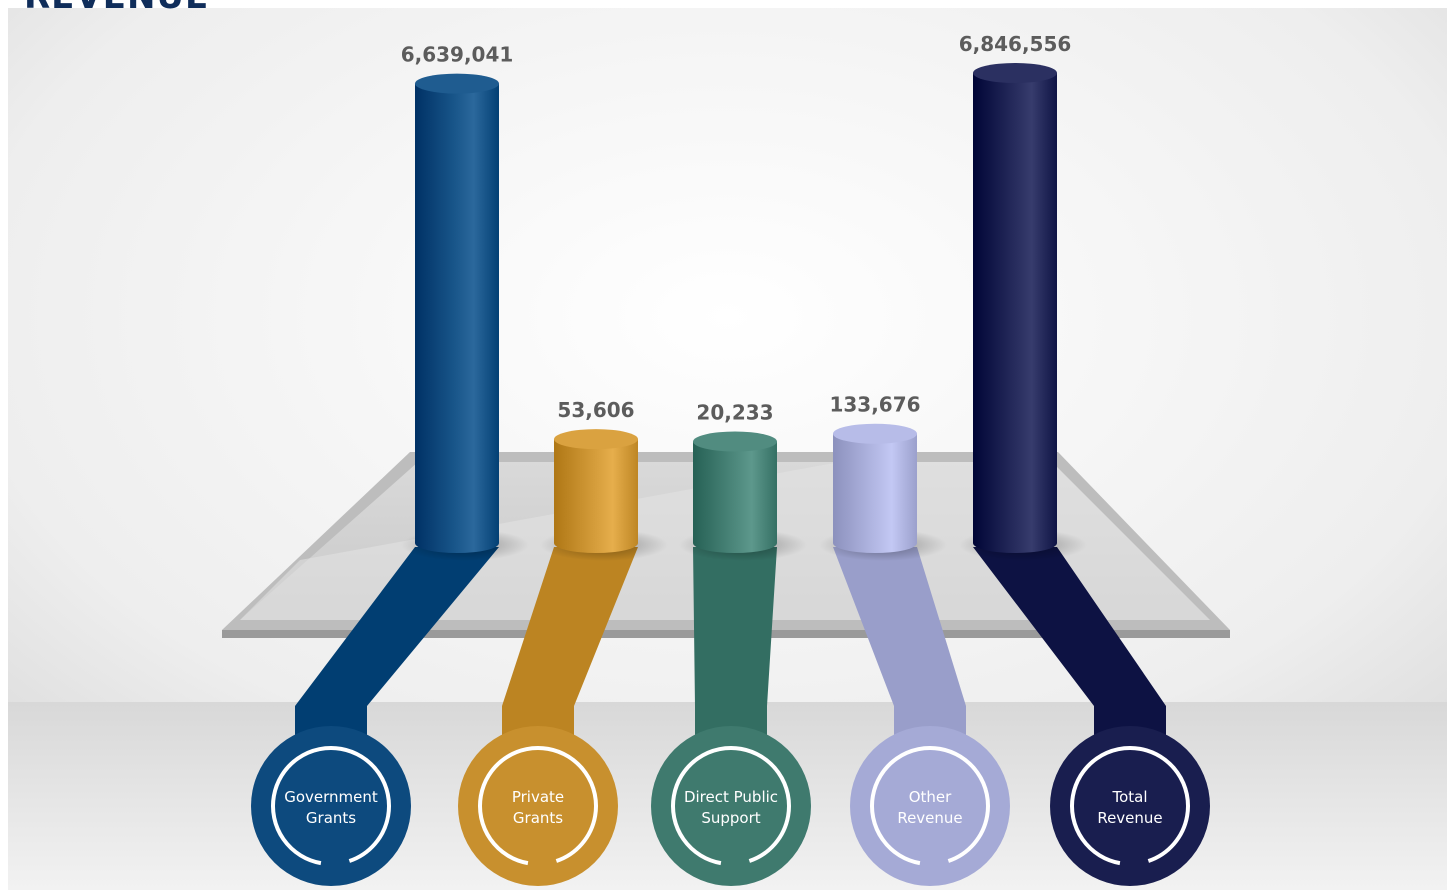 Image resolution: width=1447 pixels, height=890 pixels. Describe the element at coordinates (929, 818) in the screenshot. I see `category-label-3-1: Revenue` at that location.